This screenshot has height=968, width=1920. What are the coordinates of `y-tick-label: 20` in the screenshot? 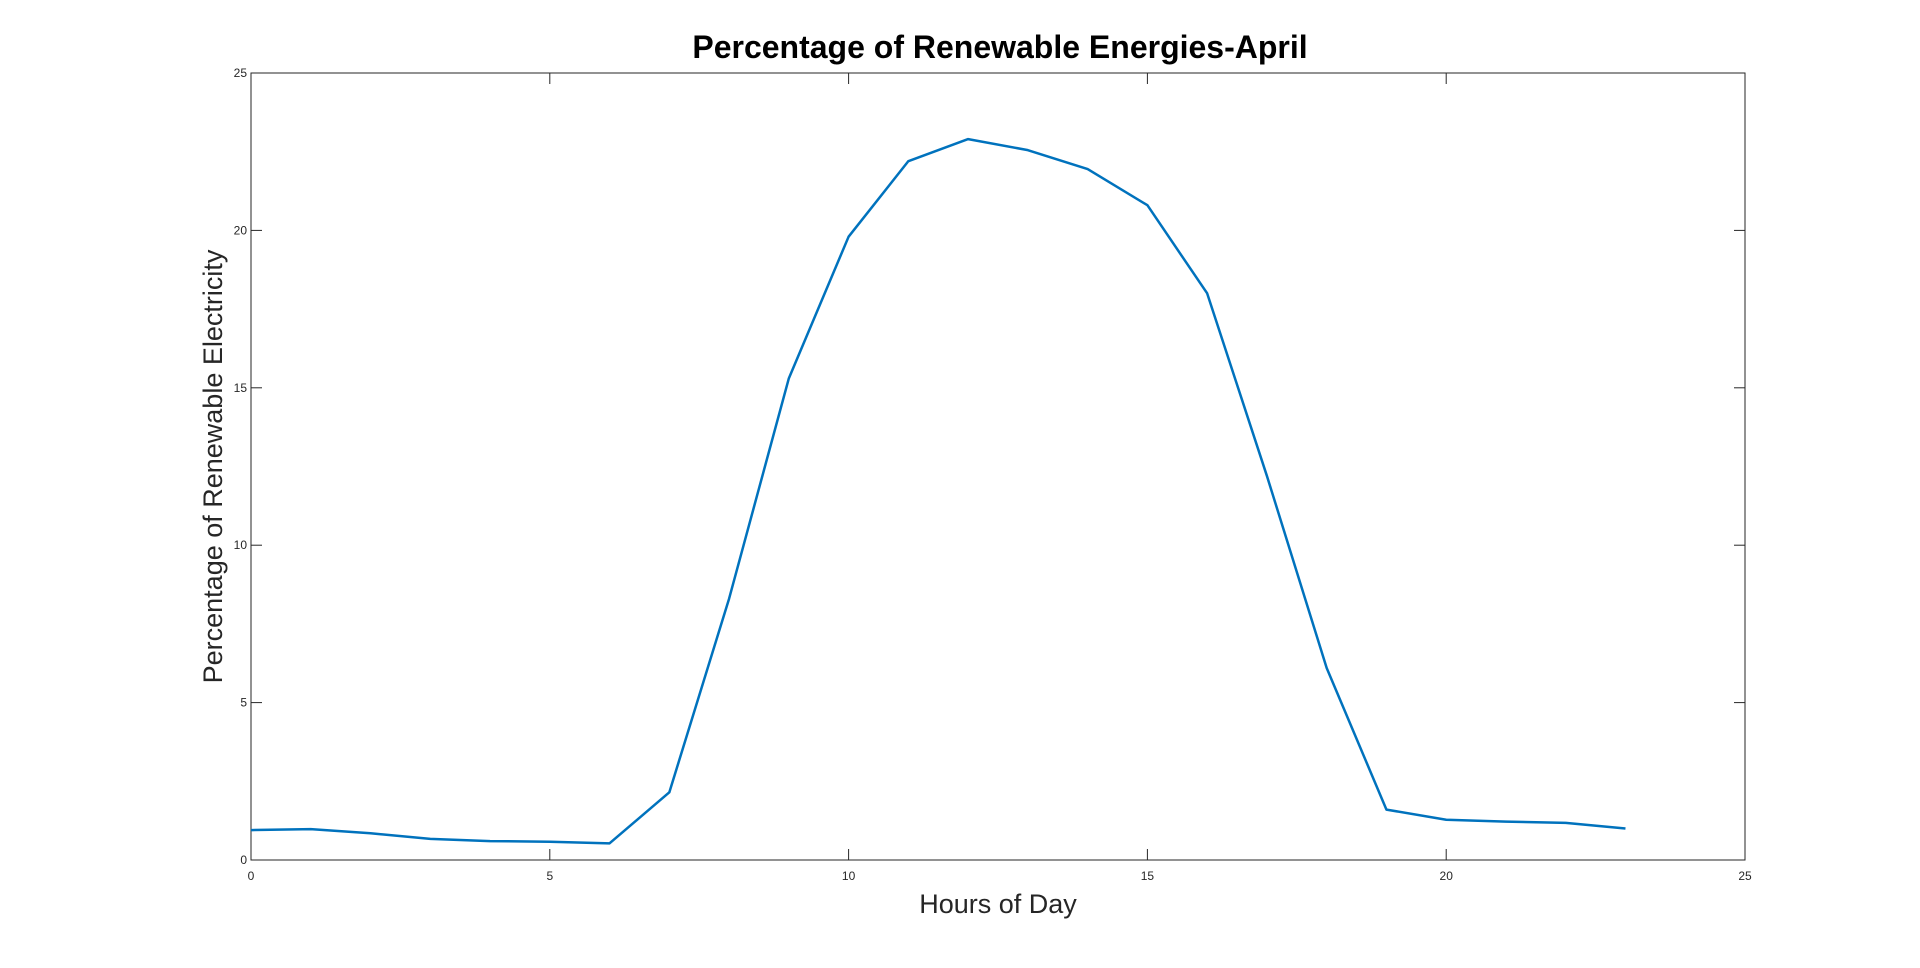 It's located at (241, 230).